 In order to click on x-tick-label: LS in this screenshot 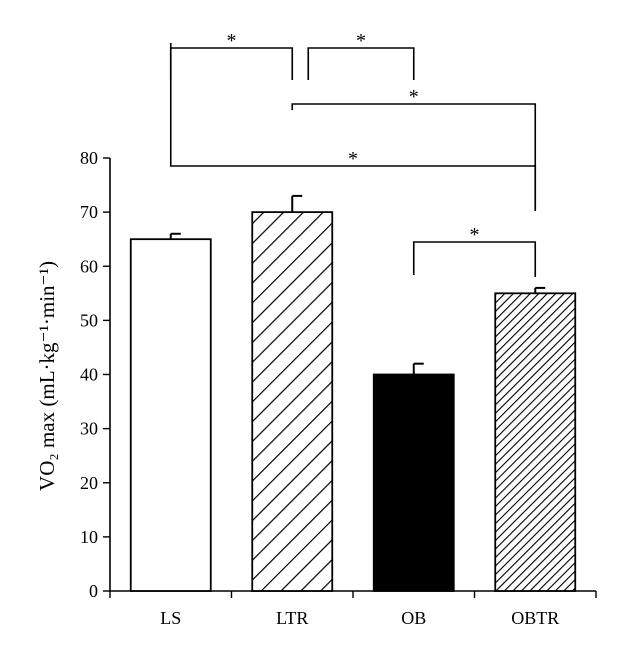, I will do `click(170, 618)`.